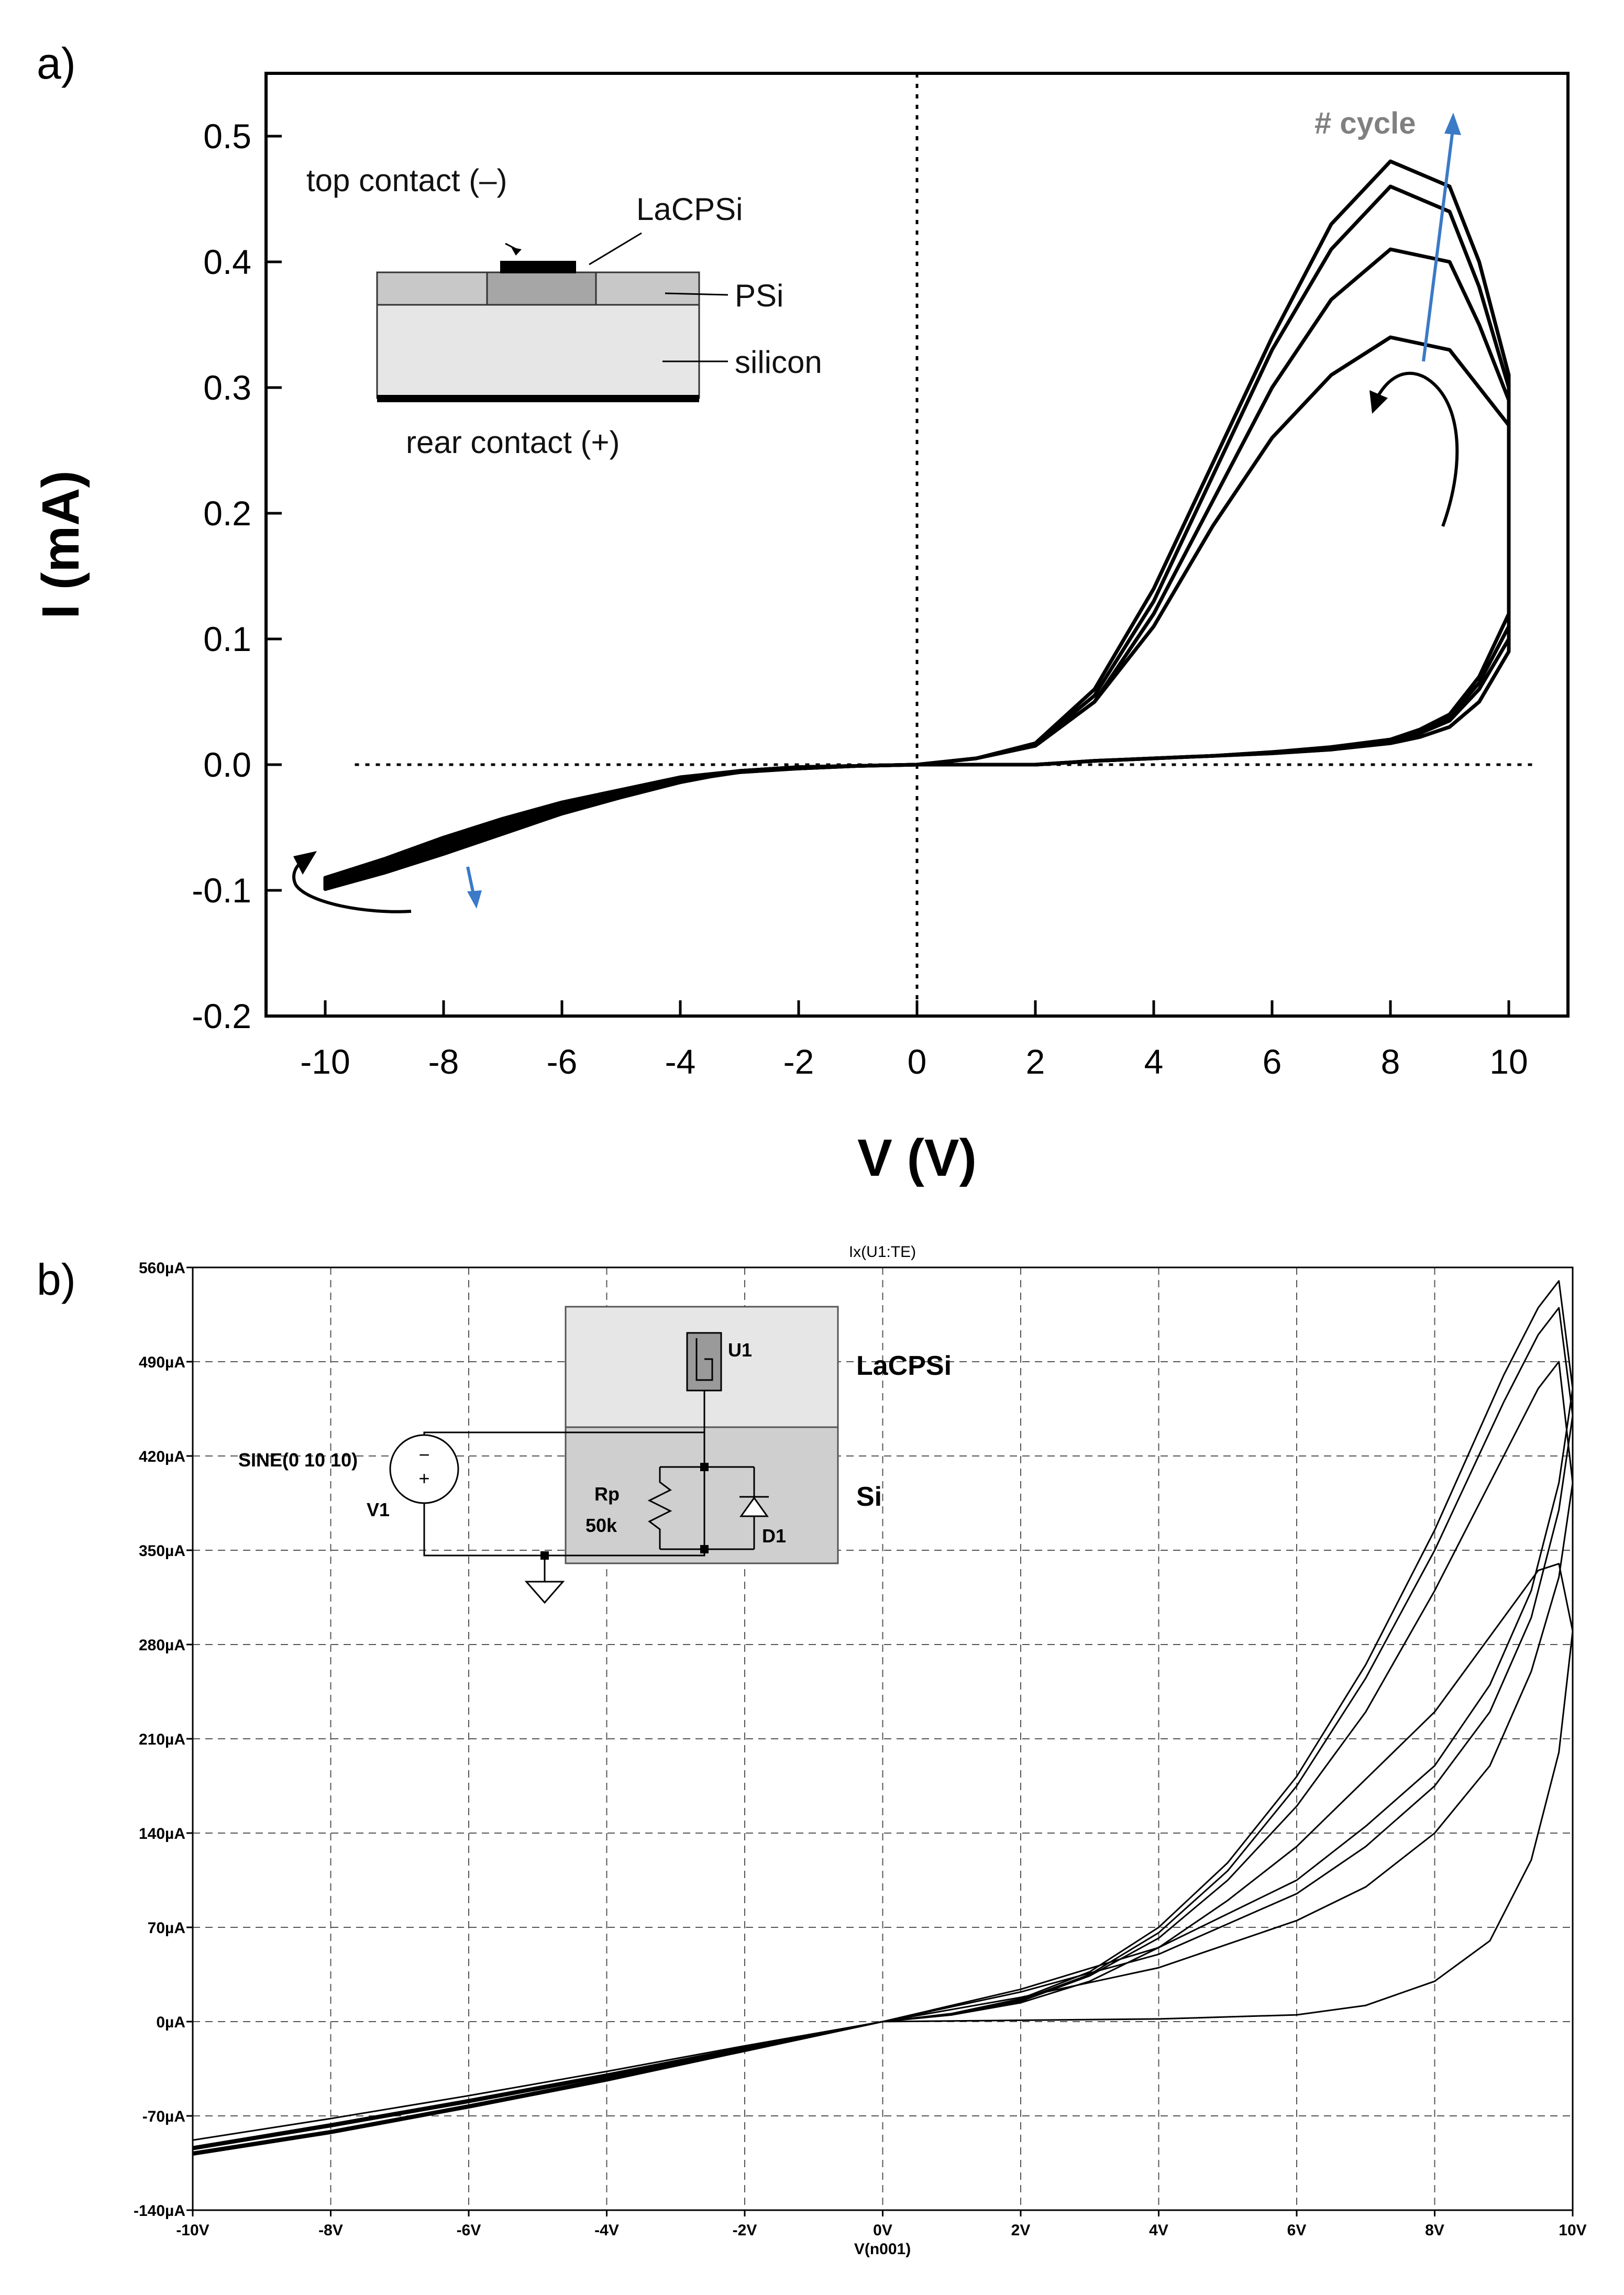  What do you see at coordinates (745, 2230) in the screenshot?
I see `panel-b-x-tick-label: -2V` at bounding box center [745, 2230].